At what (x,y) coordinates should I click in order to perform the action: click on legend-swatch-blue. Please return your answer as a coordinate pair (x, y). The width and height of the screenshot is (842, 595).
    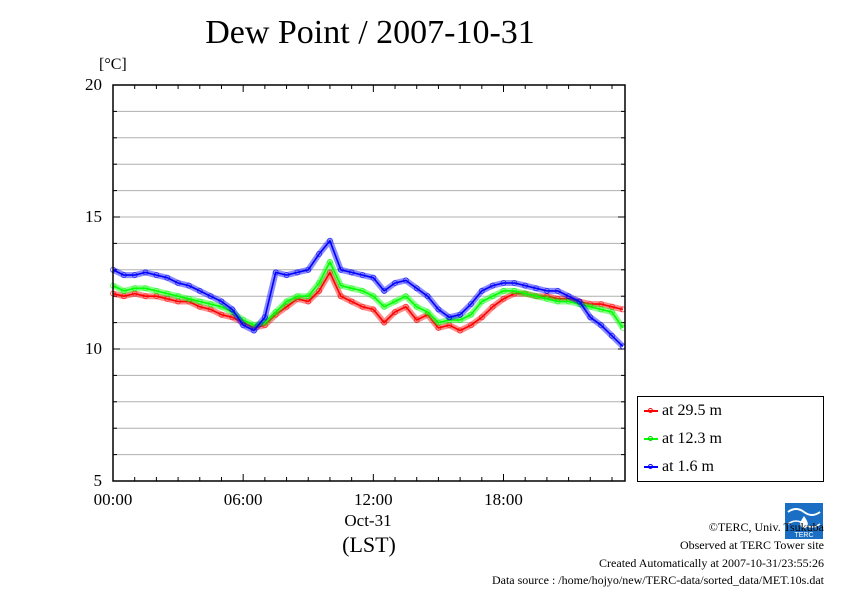
    Looking at the image, I should click on (651, 466).